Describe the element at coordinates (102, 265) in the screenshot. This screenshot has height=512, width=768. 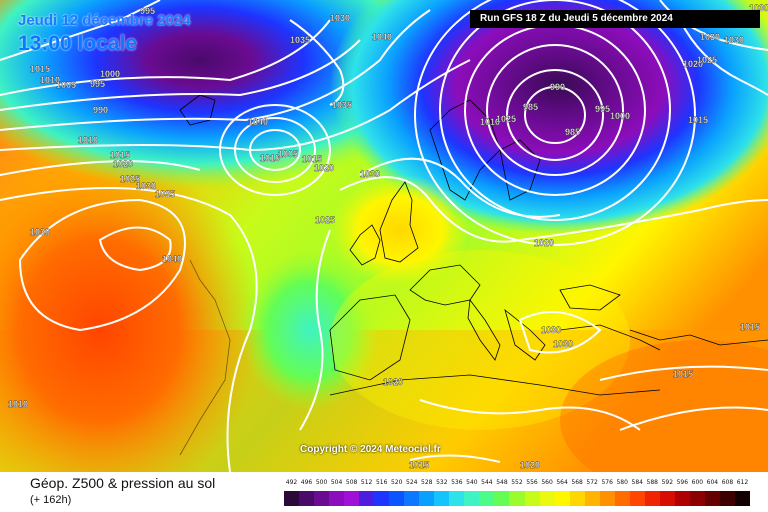
I see `isobar-high-ring` at that location.